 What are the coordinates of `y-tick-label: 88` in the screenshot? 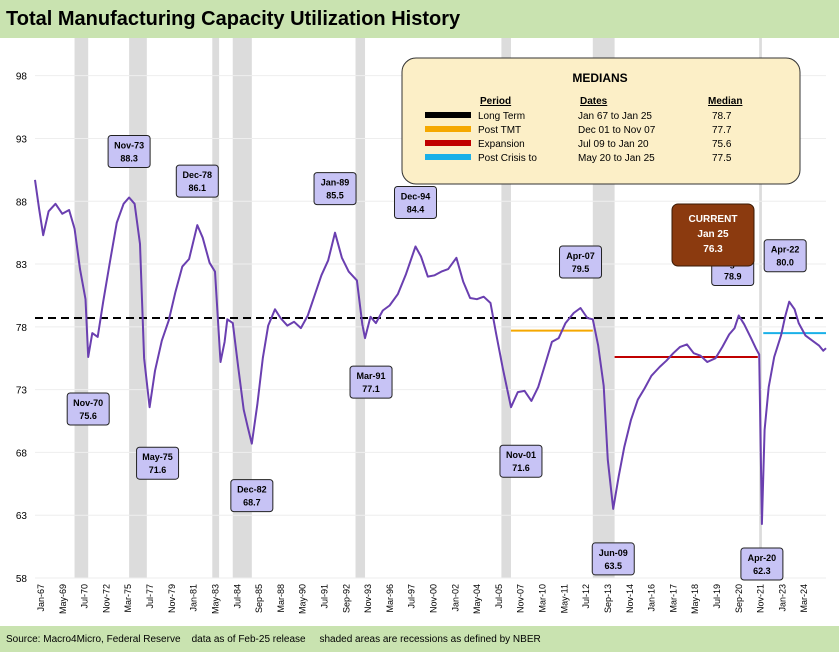 It's located at (22, 202).